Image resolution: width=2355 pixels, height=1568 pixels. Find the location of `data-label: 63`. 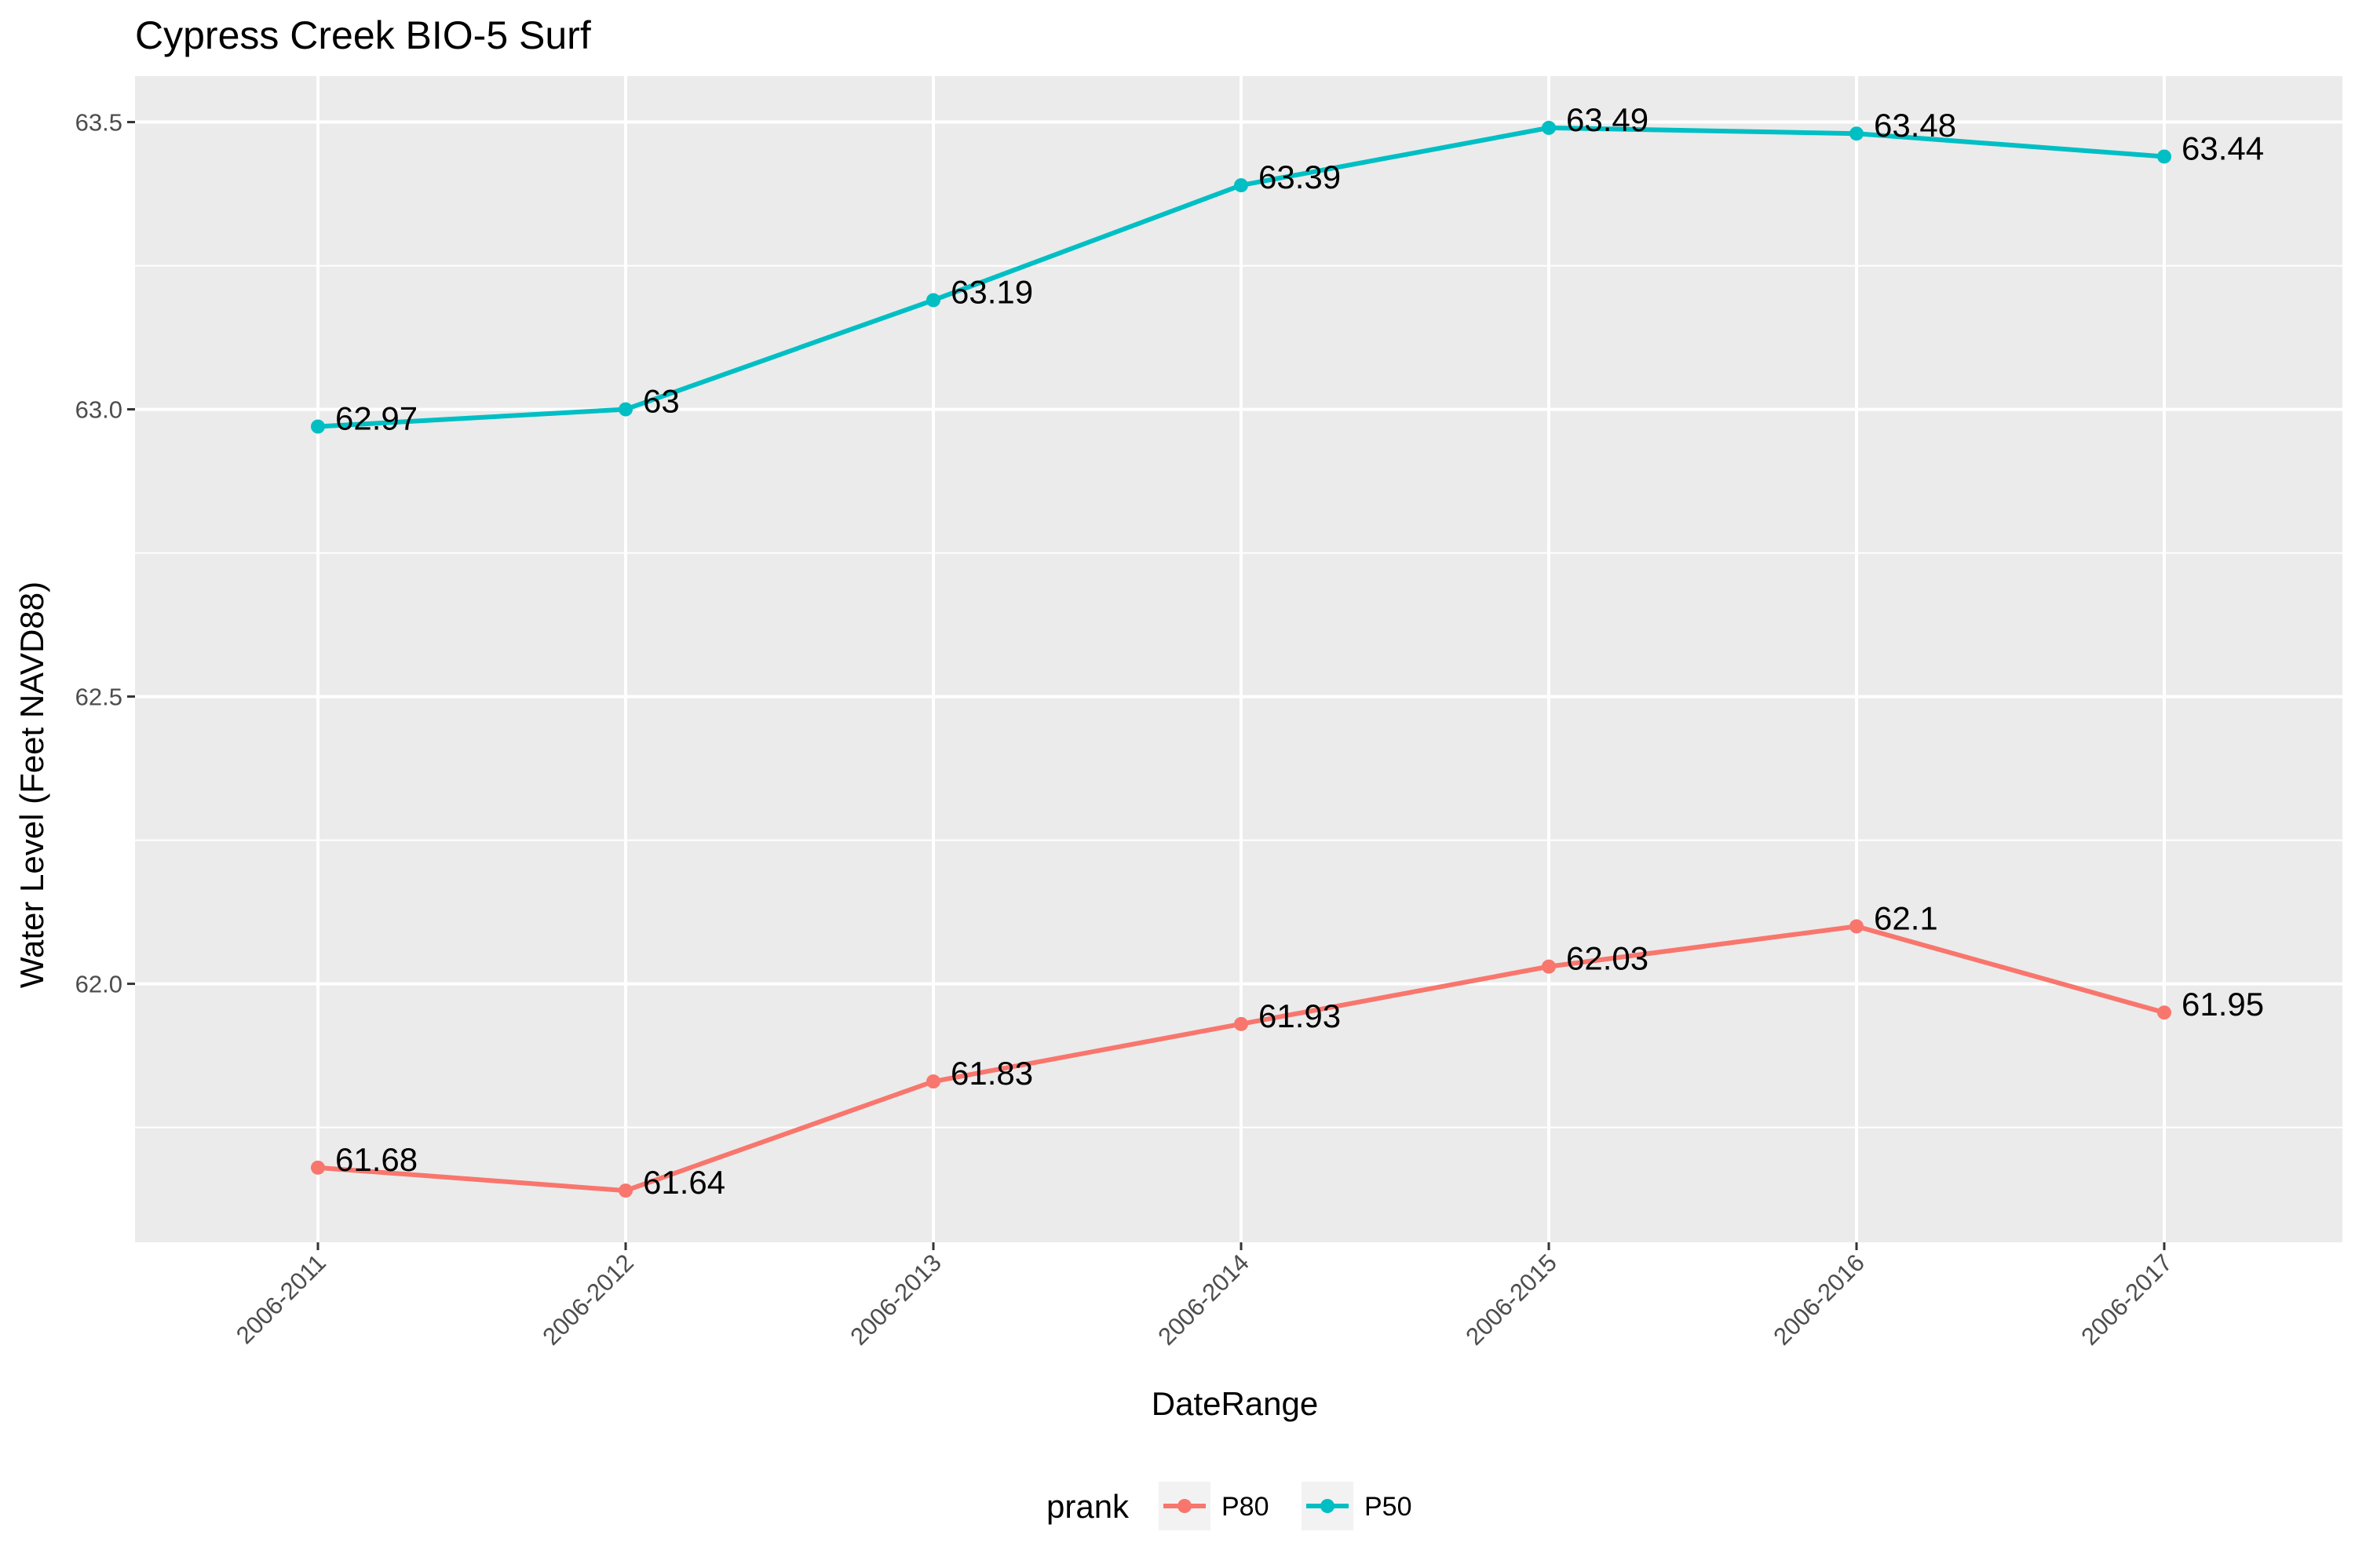

data-label: 63 is located at coordinates (661, 401).